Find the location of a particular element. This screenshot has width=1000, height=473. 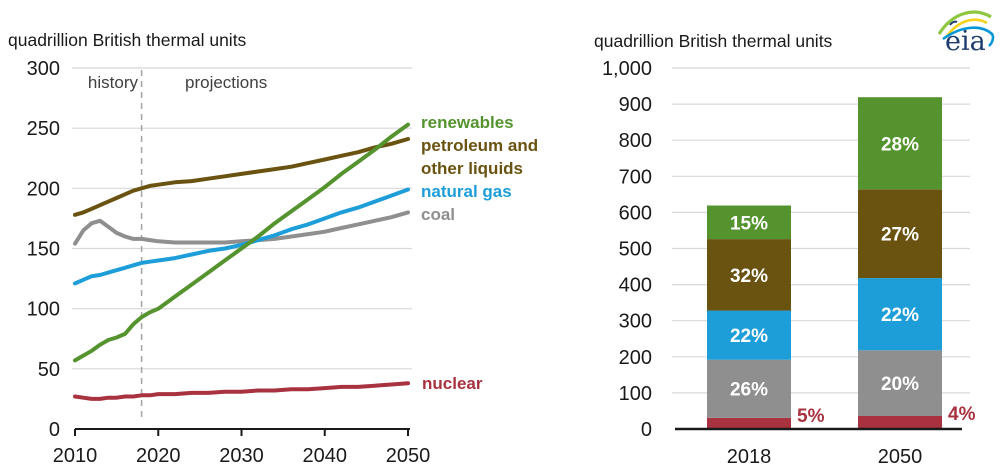

legend-coal: coal is located at coordinates (438, 214).